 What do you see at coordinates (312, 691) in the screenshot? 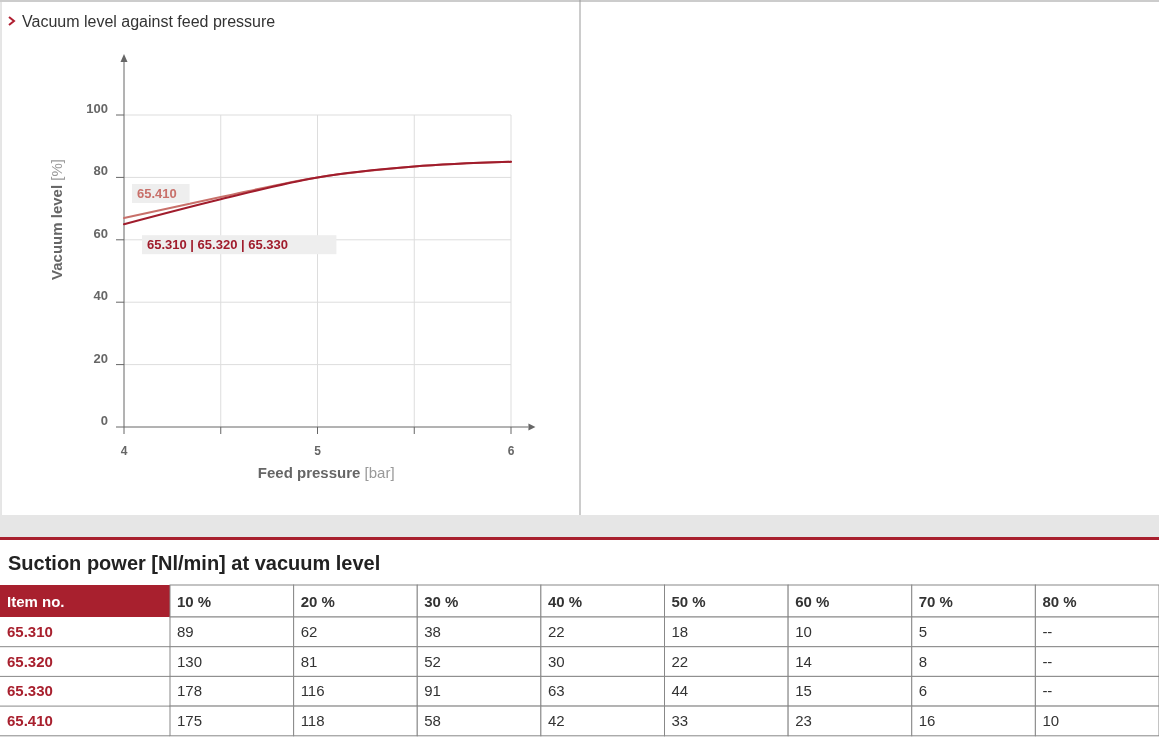
I see `data-label: 116` at bounding box center [312, 691].